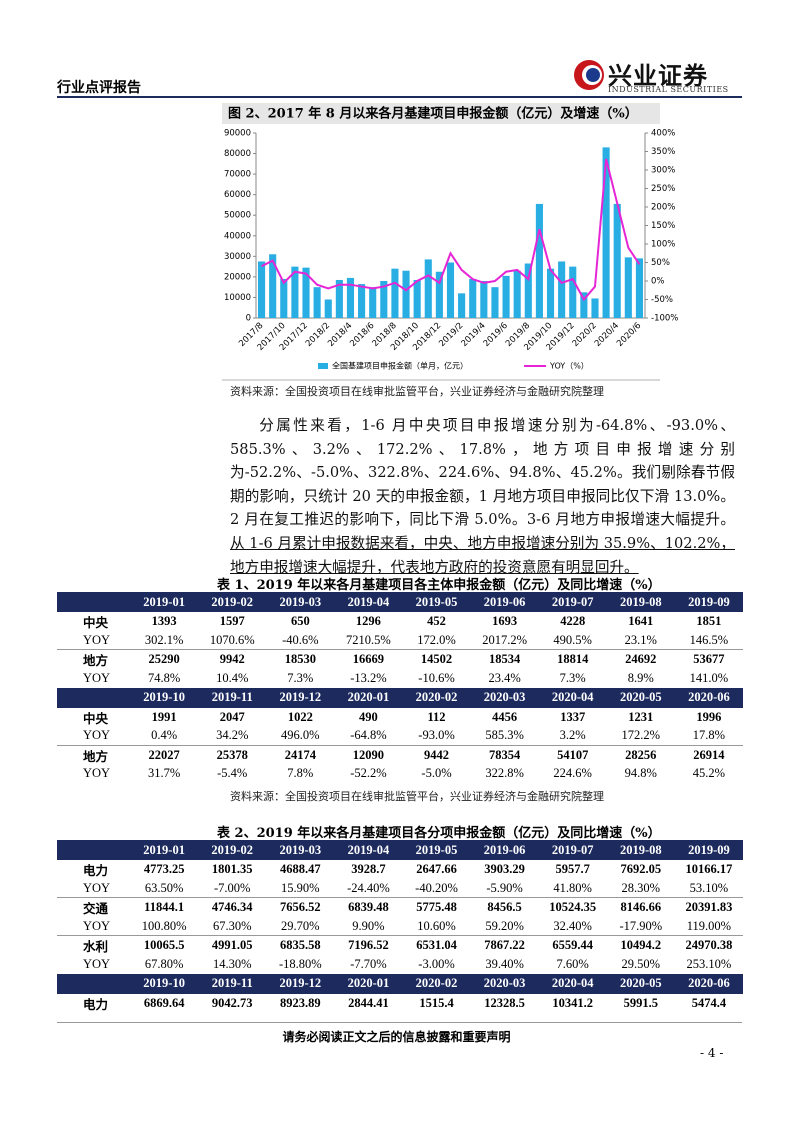 This screenshot has width=793, height=1122. What do you see at coordinates (300, 887) in the screenshot?
I see `cell: 15.90%` at bounding box center [300, 887].